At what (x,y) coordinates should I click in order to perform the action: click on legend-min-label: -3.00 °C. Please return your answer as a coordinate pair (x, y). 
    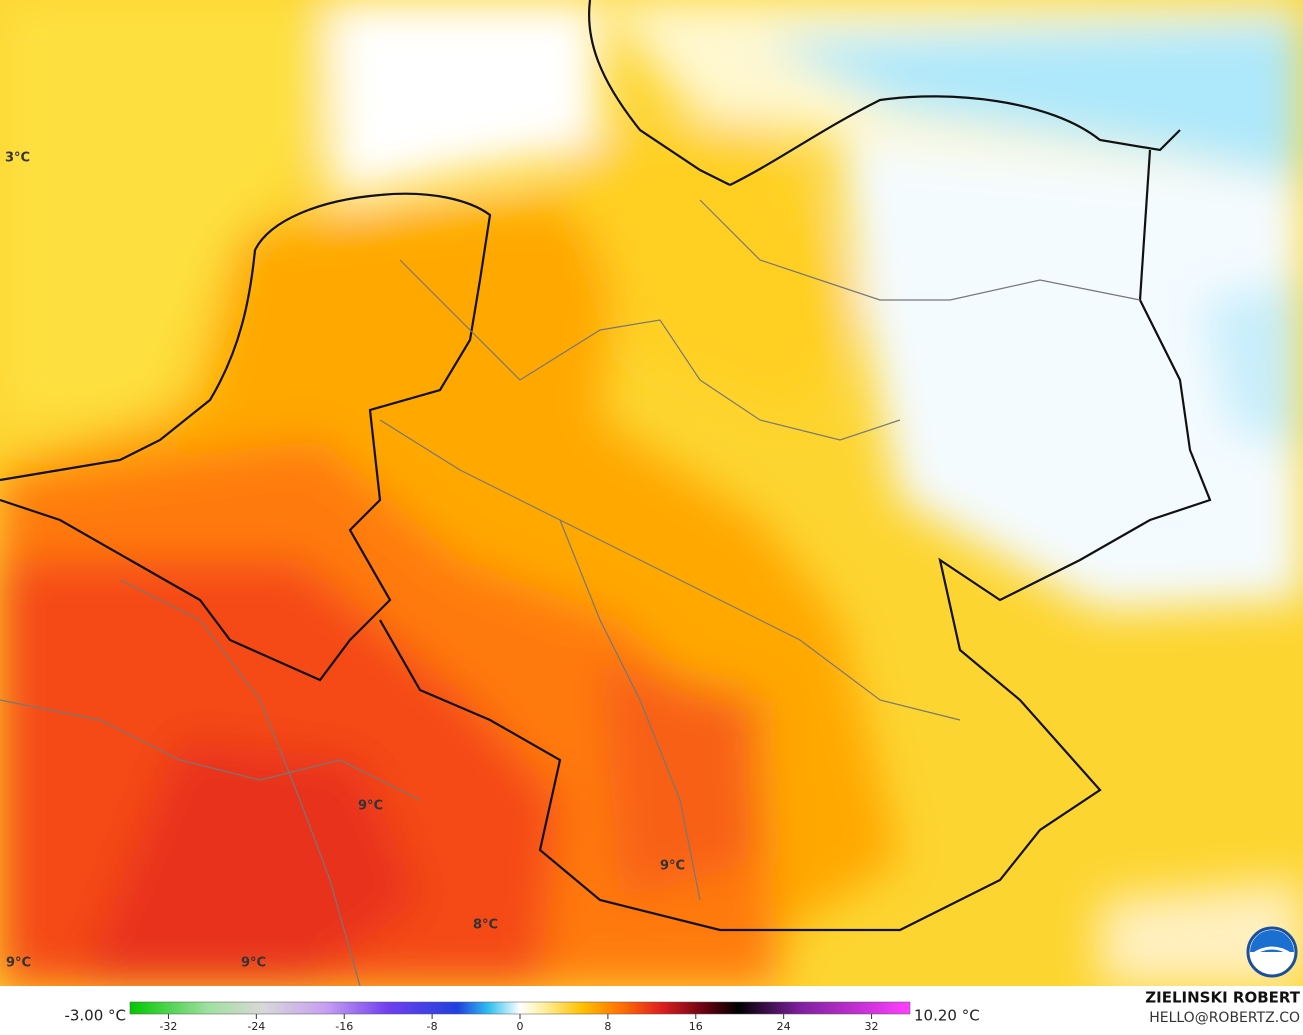
    Looking at the image, I should click on (95, 1016).